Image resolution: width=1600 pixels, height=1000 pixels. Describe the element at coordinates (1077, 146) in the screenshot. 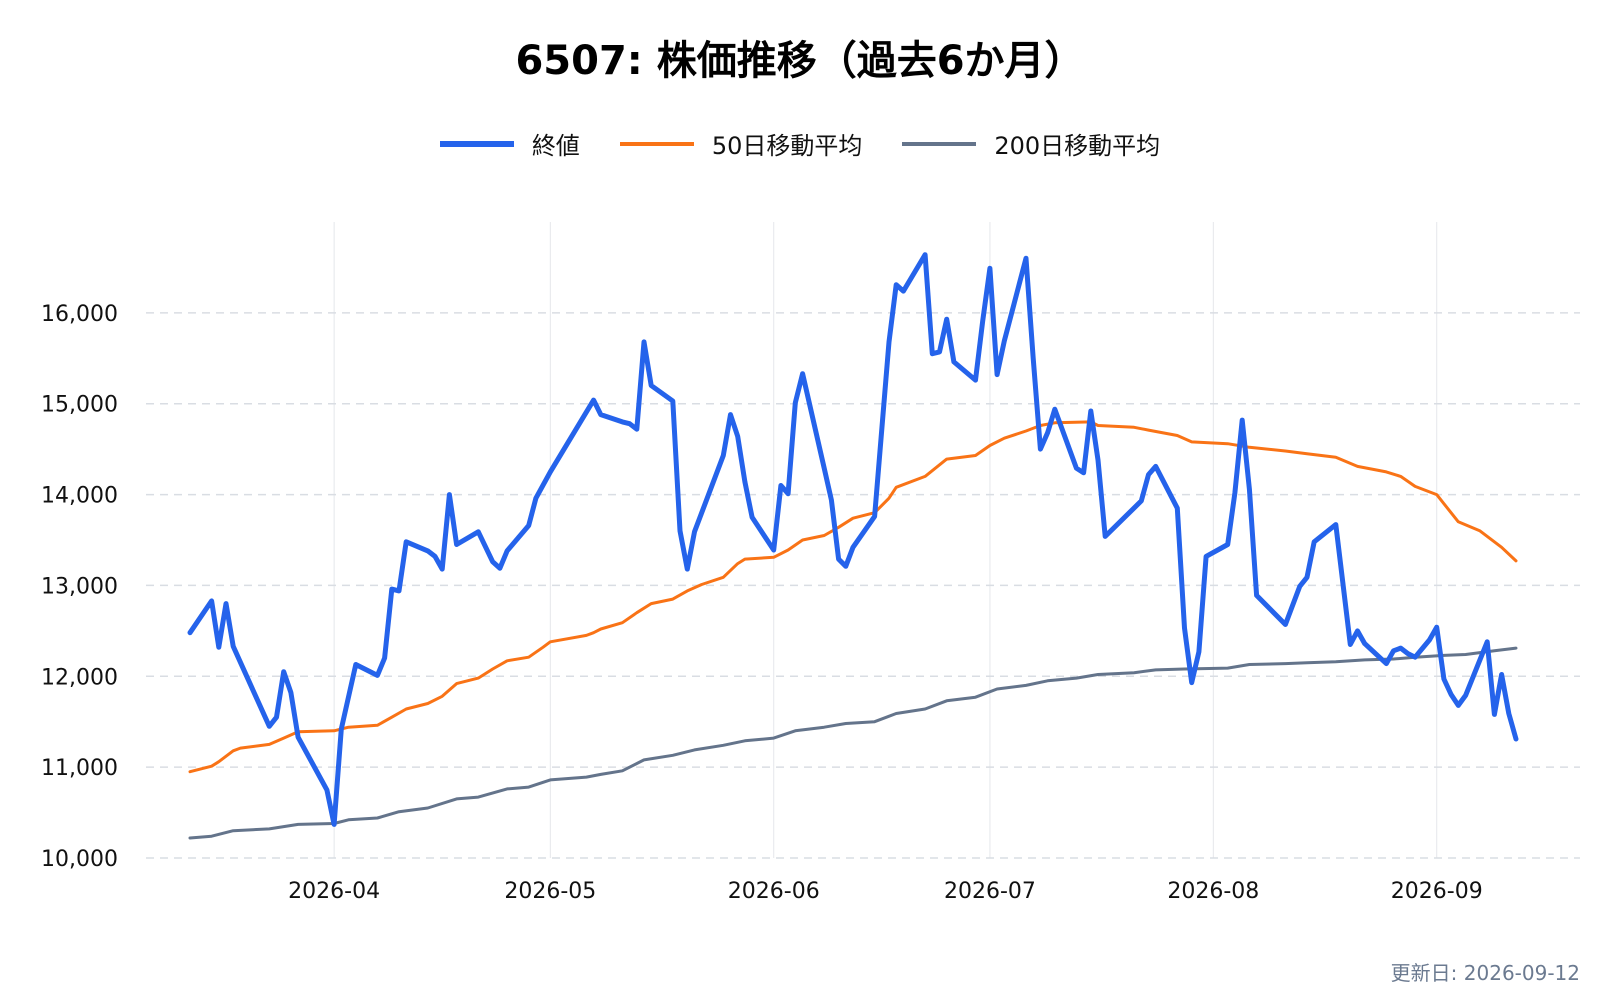

I see `legend-label-ma200: 200日移動平均` at that location.